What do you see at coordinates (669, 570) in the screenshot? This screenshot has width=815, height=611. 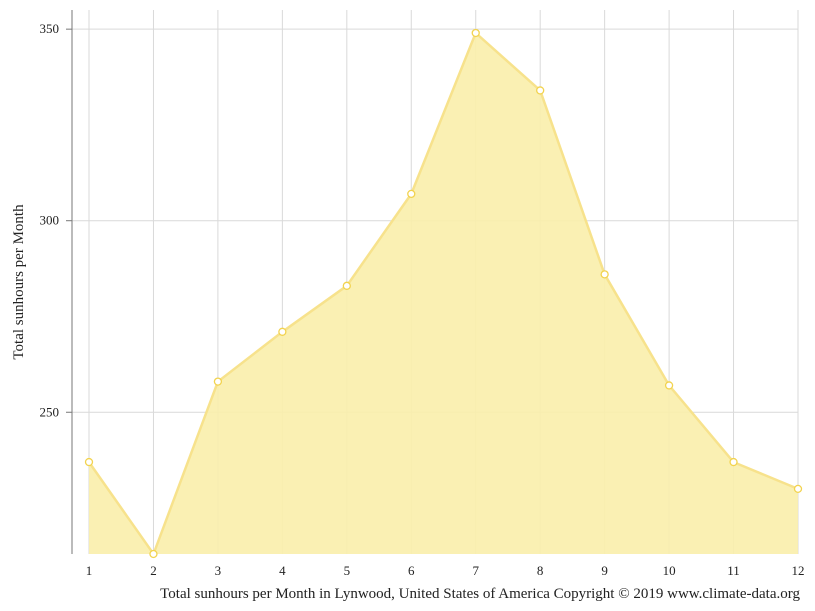 I see `x-tick-label-10: 10` at bounding box center [669, 570].